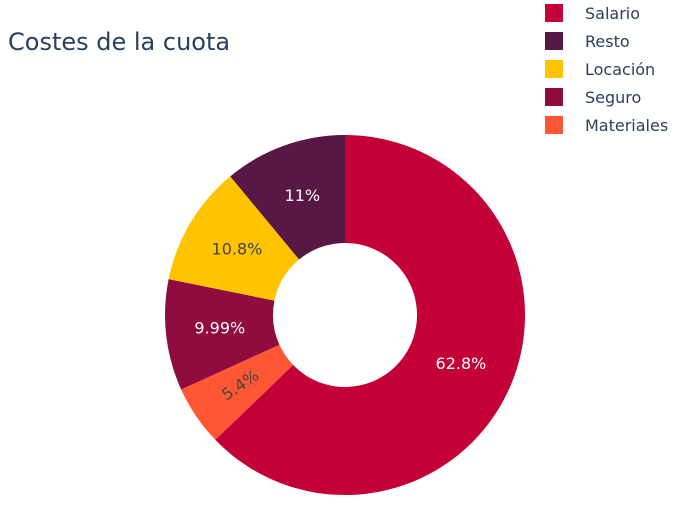 The height and width of the screenshot is (505, 691). I want to click on legend-item-seguro: Seguro, so click(593, 97).